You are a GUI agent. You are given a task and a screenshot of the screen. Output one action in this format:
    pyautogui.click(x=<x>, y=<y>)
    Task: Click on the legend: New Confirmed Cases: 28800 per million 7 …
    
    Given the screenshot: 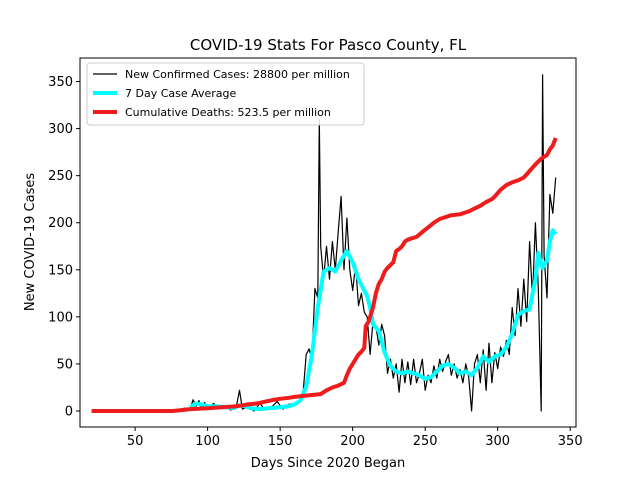 What is the action you would take?
    pyautogui.click(x=225, y=94)
    